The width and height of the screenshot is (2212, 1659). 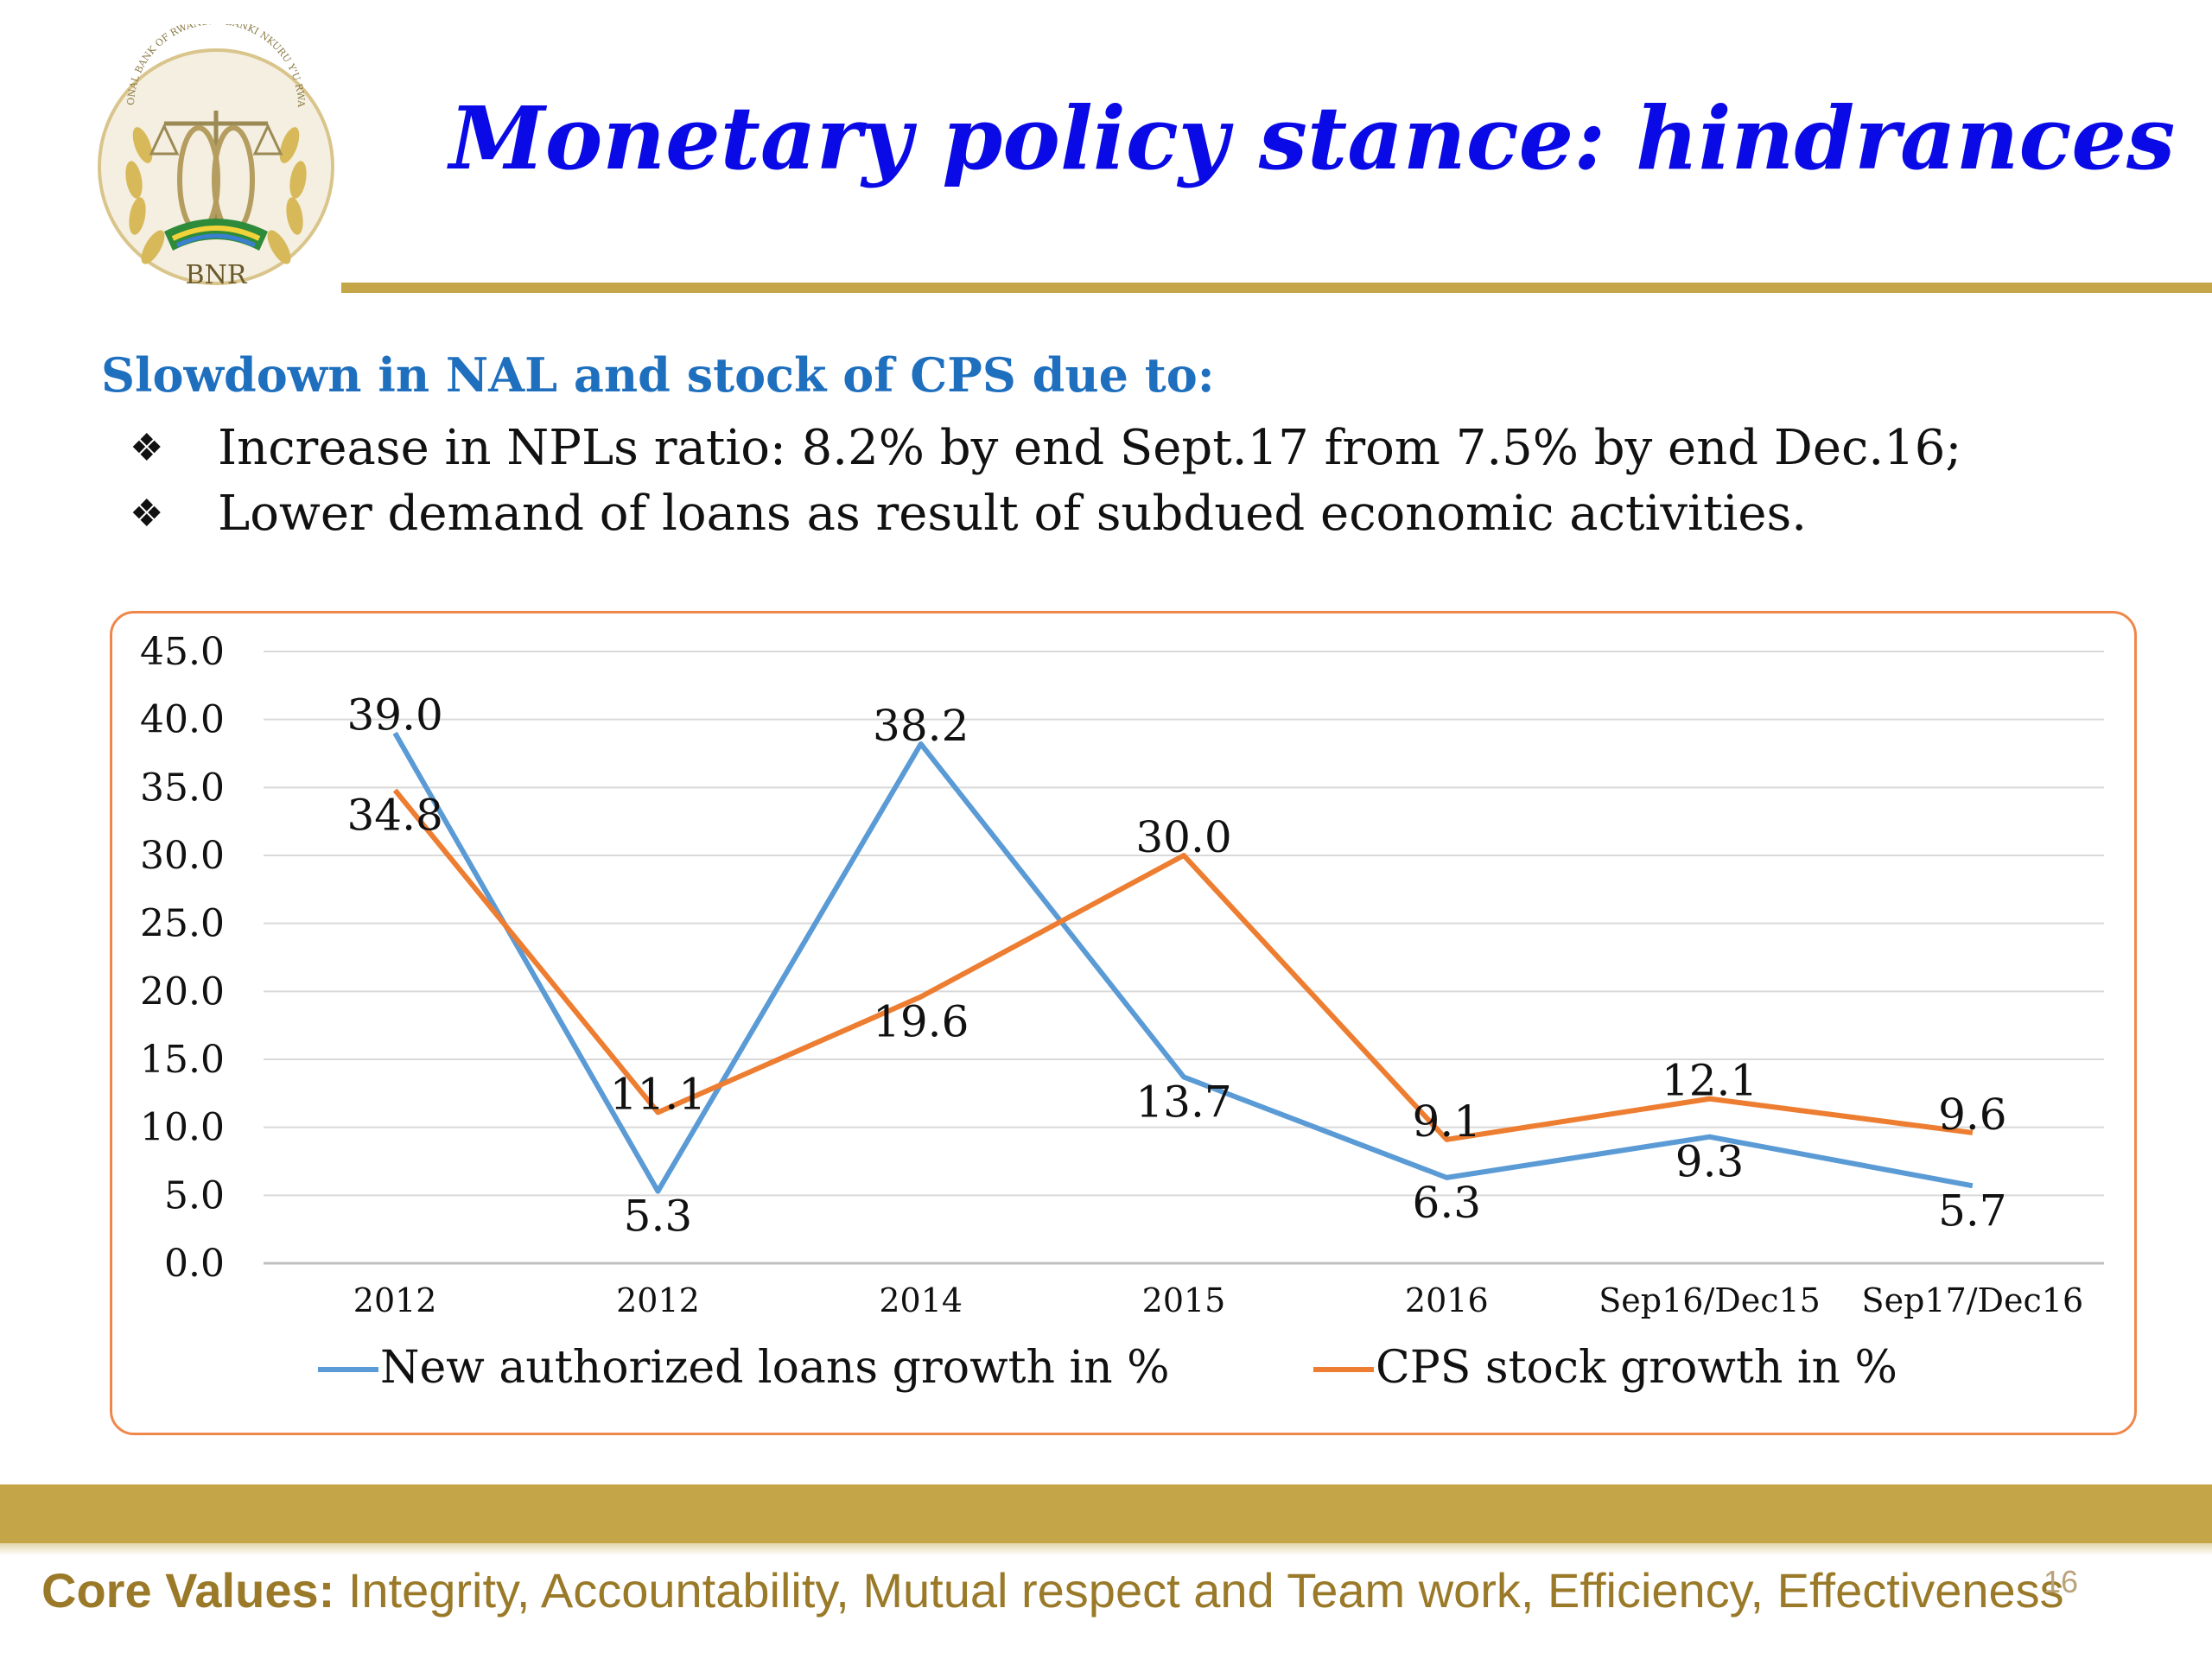 What do you see at coordinates (658, 375) in the screenshot?
I see `section-subtitle: Slowdown in NAL and stock of CPS due to:` at bounding box center [658, 375].